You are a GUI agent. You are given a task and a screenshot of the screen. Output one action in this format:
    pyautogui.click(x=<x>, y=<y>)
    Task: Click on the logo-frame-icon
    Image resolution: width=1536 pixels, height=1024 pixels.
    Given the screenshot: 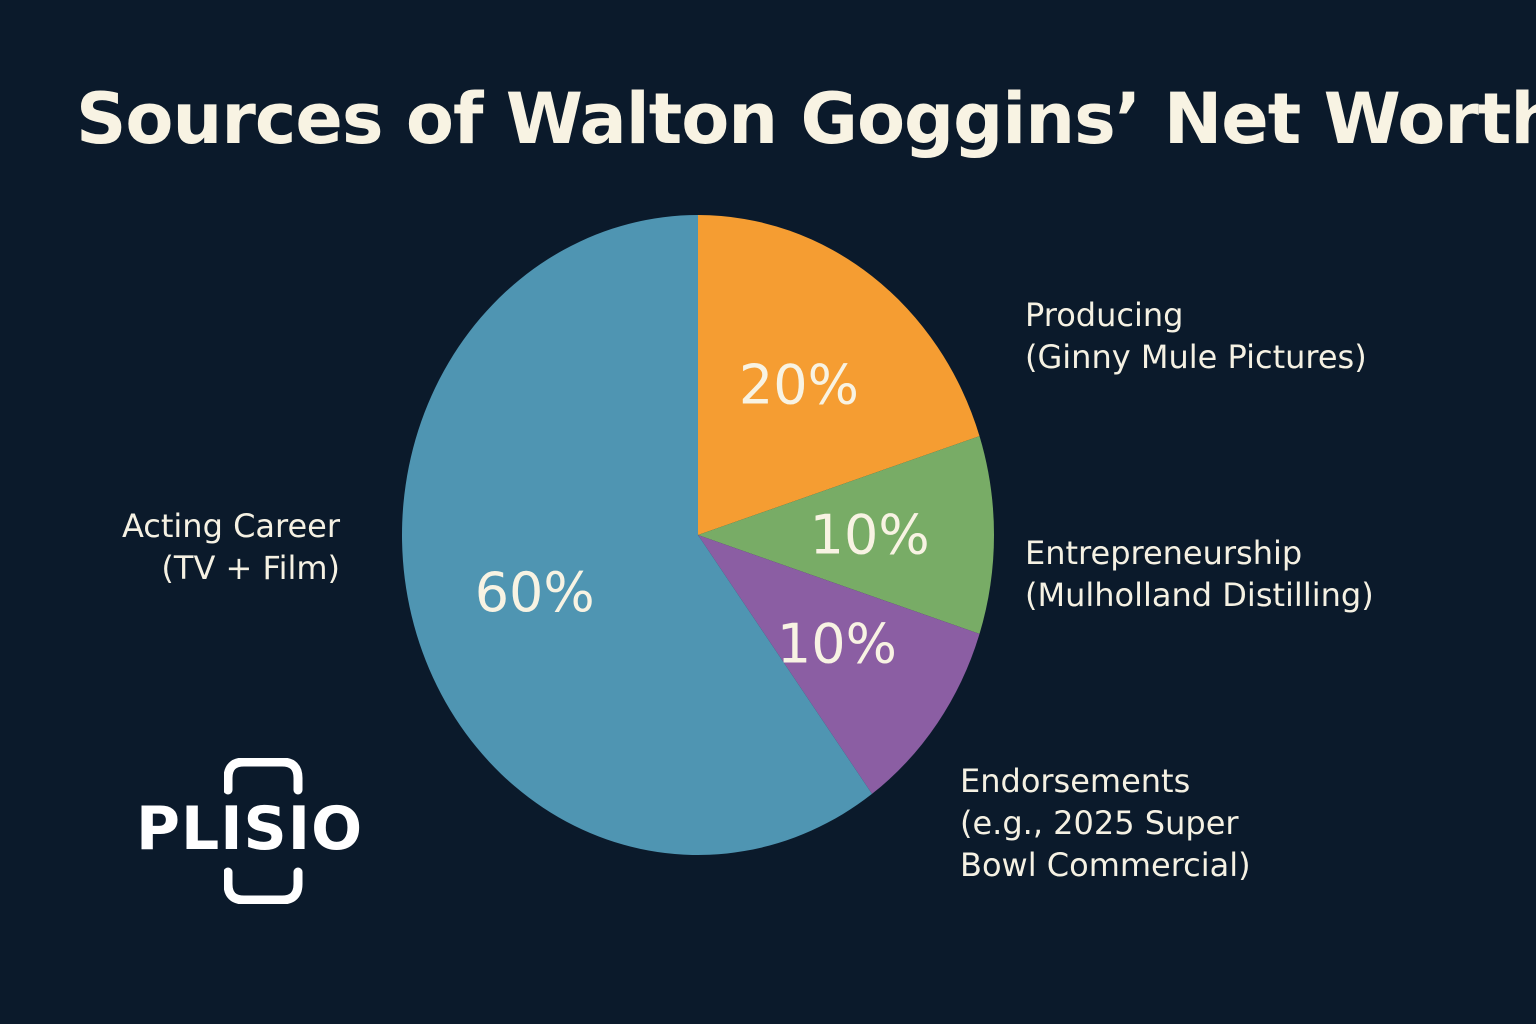 What is the action you would take?
    pyautogui.click(x=263, y=831)
    